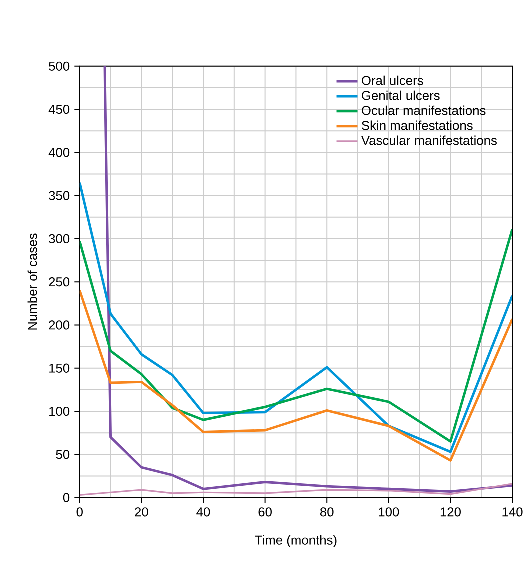 This screenshot has height=574, width=529. I want to click on legend-label: Genital ulcers, so click(401, 95).